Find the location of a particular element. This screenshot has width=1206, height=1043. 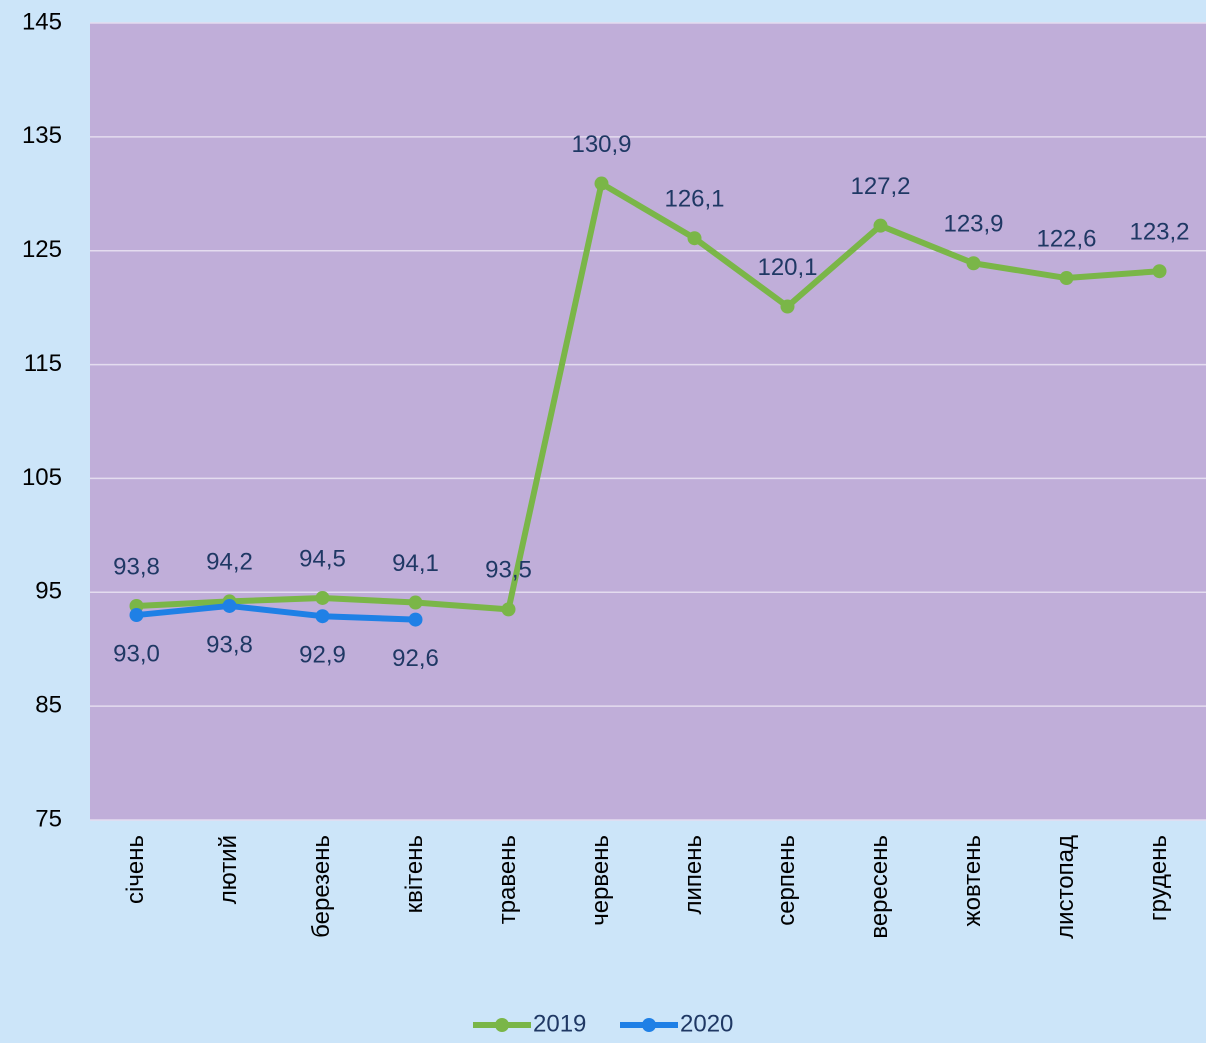

y-tick-label: 85 is located at coordinates (48, 704).